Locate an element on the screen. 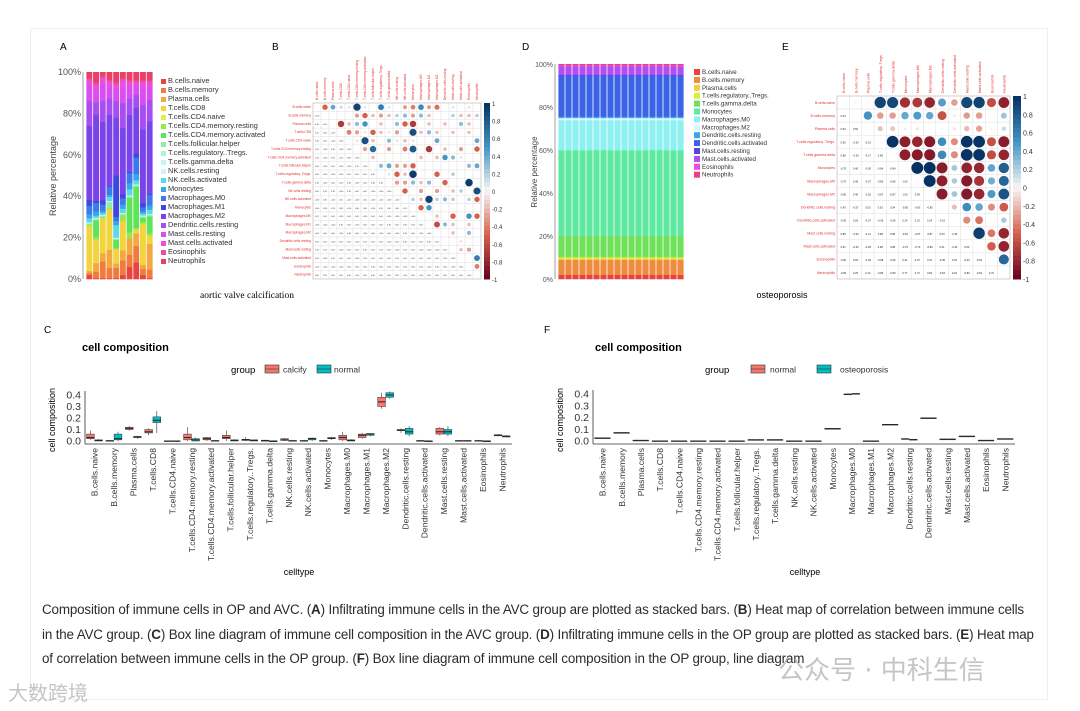 This screenshot has width=1080, height=711. box is located at coordinates (118, 437).